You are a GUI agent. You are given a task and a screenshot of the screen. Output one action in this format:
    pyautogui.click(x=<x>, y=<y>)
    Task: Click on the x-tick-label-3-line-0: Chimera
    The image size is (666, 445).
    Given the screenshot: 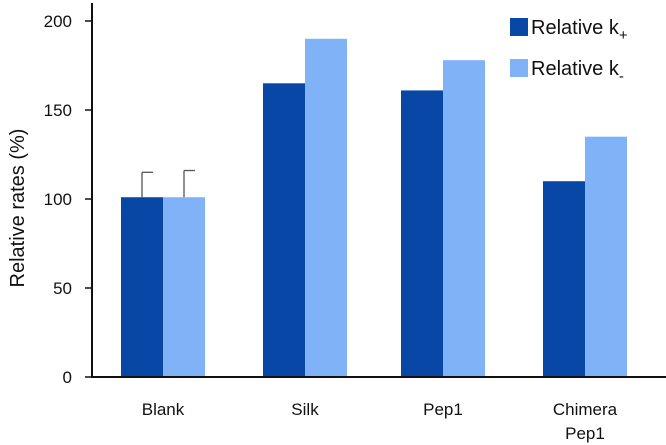 What is the action you would take?
    pyautogui.click(x=585, y=409)
    